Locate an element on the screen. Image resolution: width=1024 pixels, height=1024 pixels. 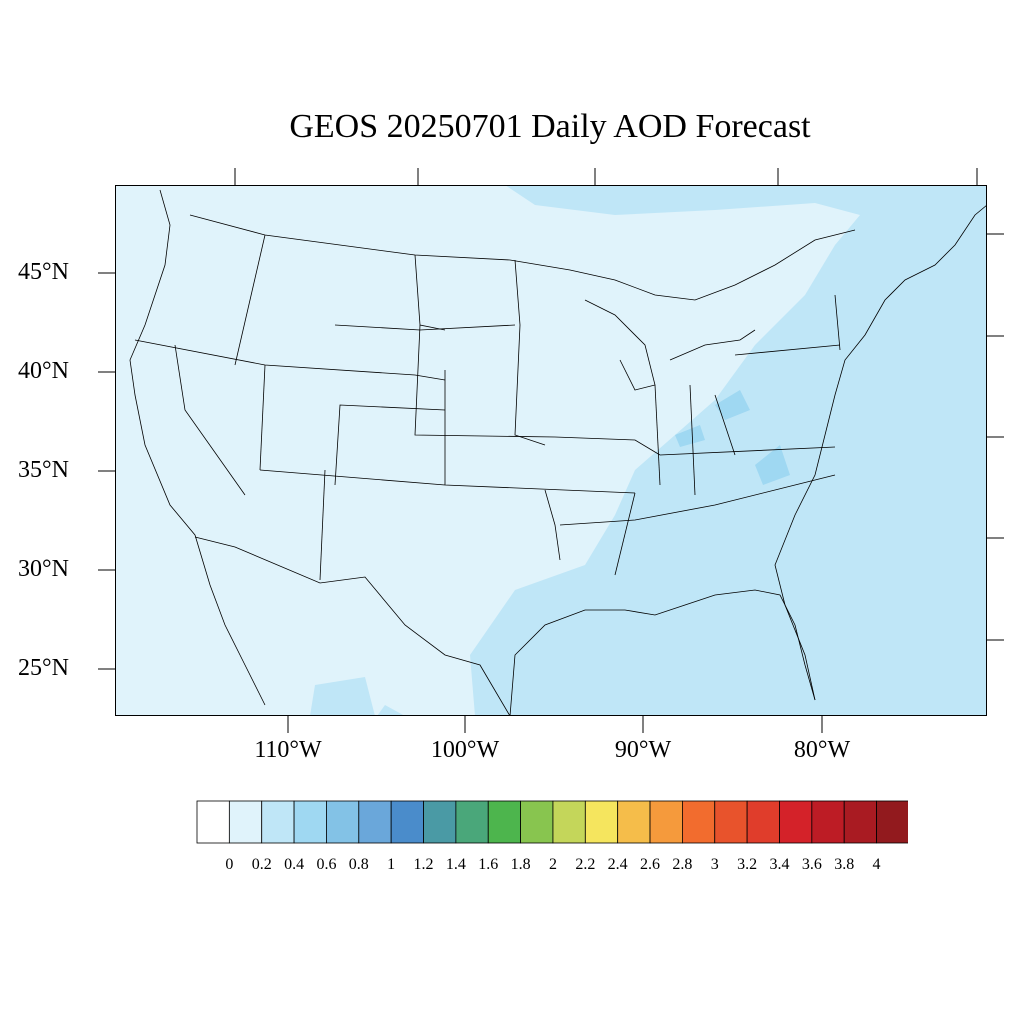
colorbar-tick-label: 2 is located at coordinates (552, 864).